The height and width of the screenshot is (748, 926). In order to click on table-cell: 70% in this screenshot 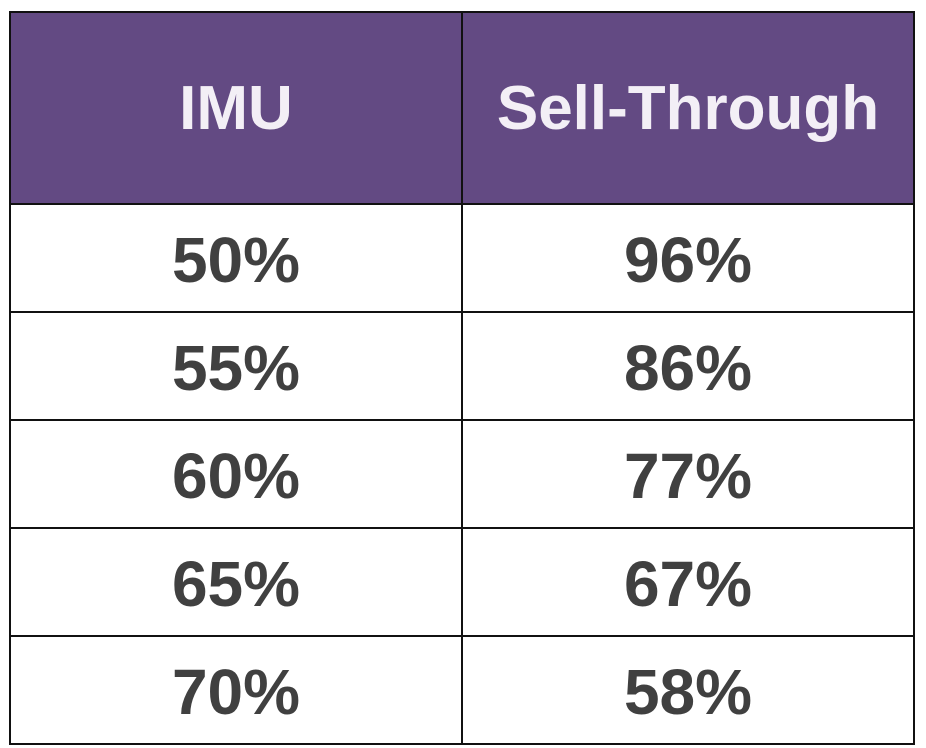, I will do `click(236, 690)`.